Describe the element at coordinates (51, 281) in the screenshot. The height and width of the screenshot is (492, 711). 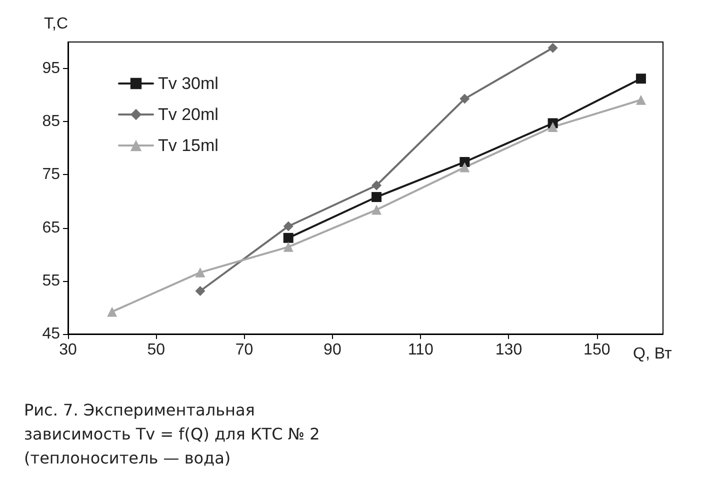
I see `y-tick-label: 55` at that location.